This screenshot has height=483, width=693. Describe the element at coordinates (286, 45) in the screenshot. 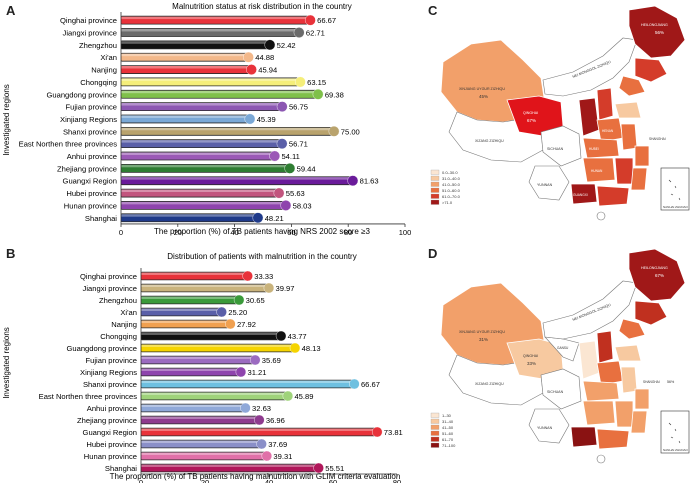

I see `data-label: 52.42` at that location.